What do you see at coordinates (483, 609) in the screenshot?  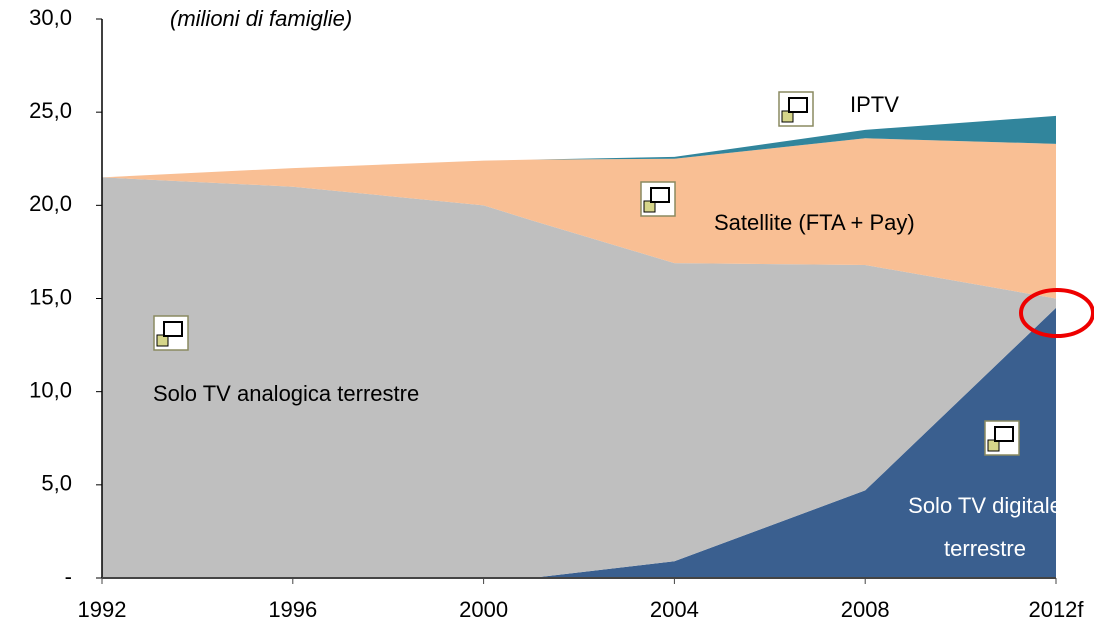 I see `x-tick-label: 2000` at bounding box center [483, 609].